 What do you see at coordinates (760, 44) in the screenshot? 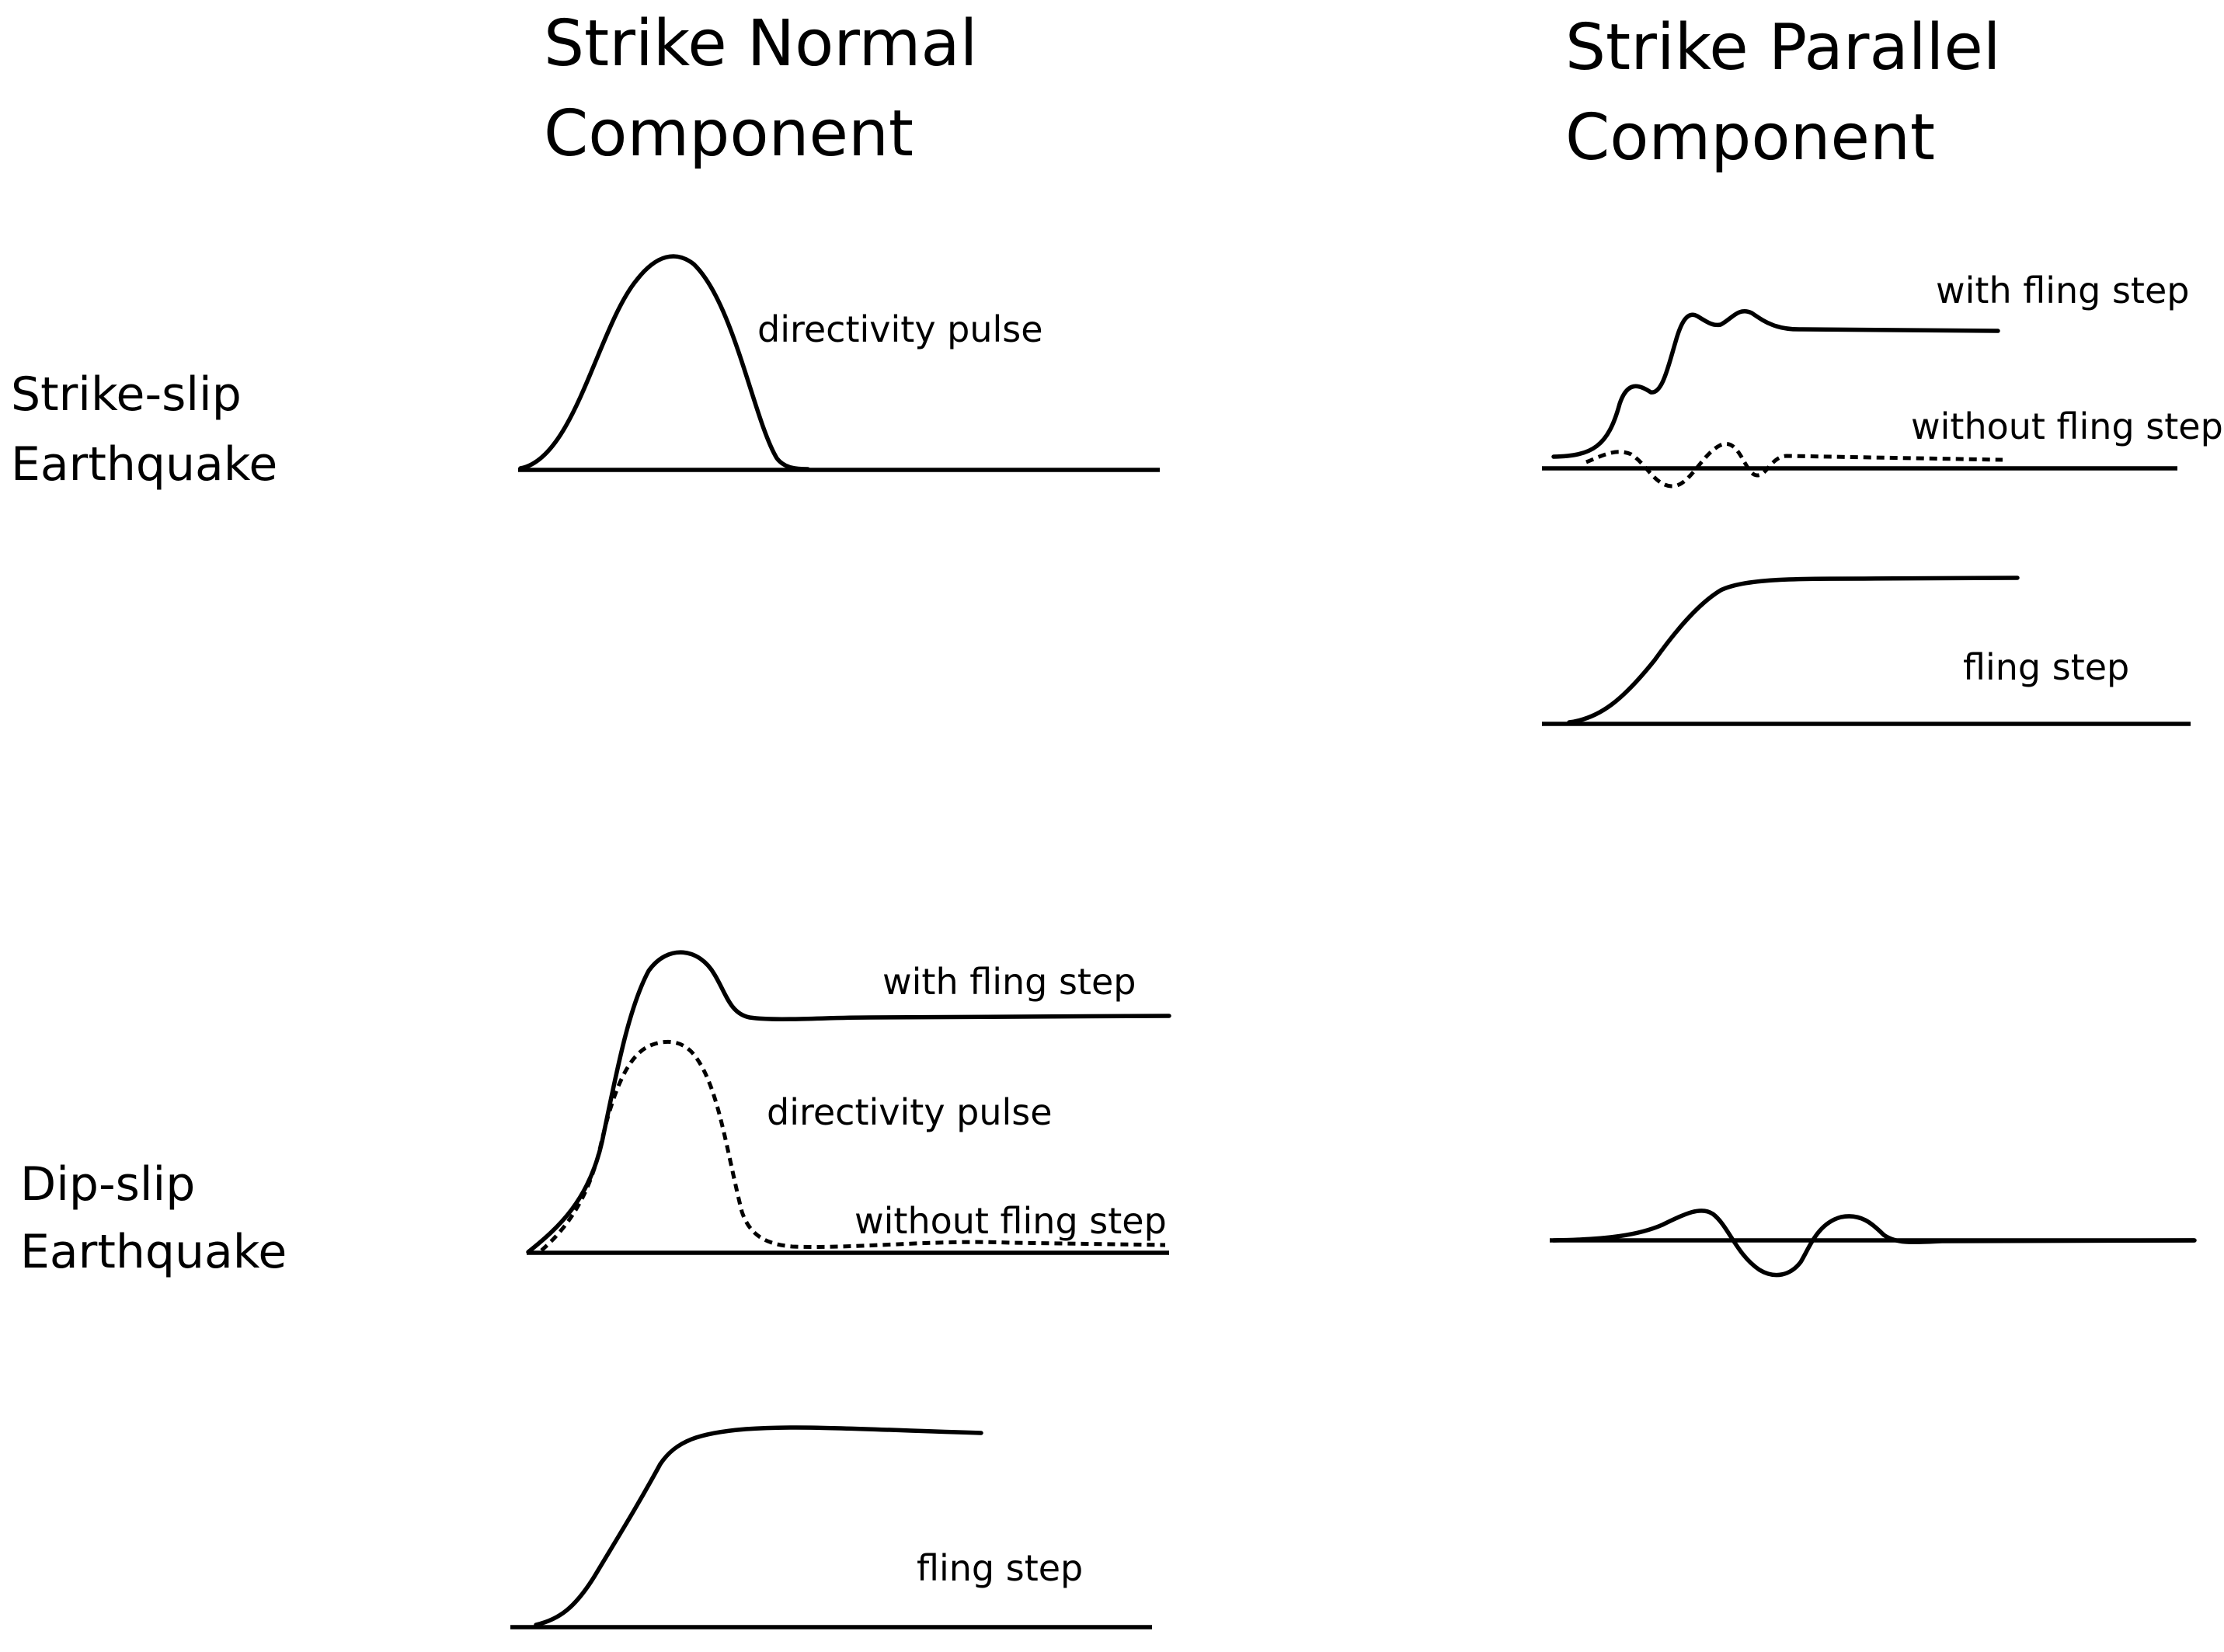
I see `title-strike-normal-line1: Strike Normal` at bounding box center [760, 44].